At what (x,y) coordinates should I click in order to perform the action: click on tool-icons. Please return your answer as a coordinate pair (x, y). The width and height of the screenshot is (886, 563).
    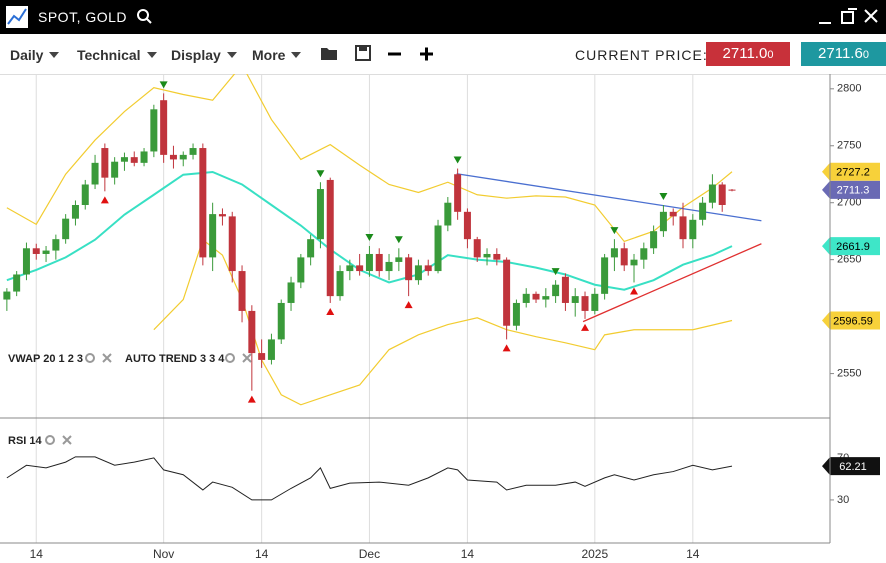
    Looking at the image, I should click on (377, 53).